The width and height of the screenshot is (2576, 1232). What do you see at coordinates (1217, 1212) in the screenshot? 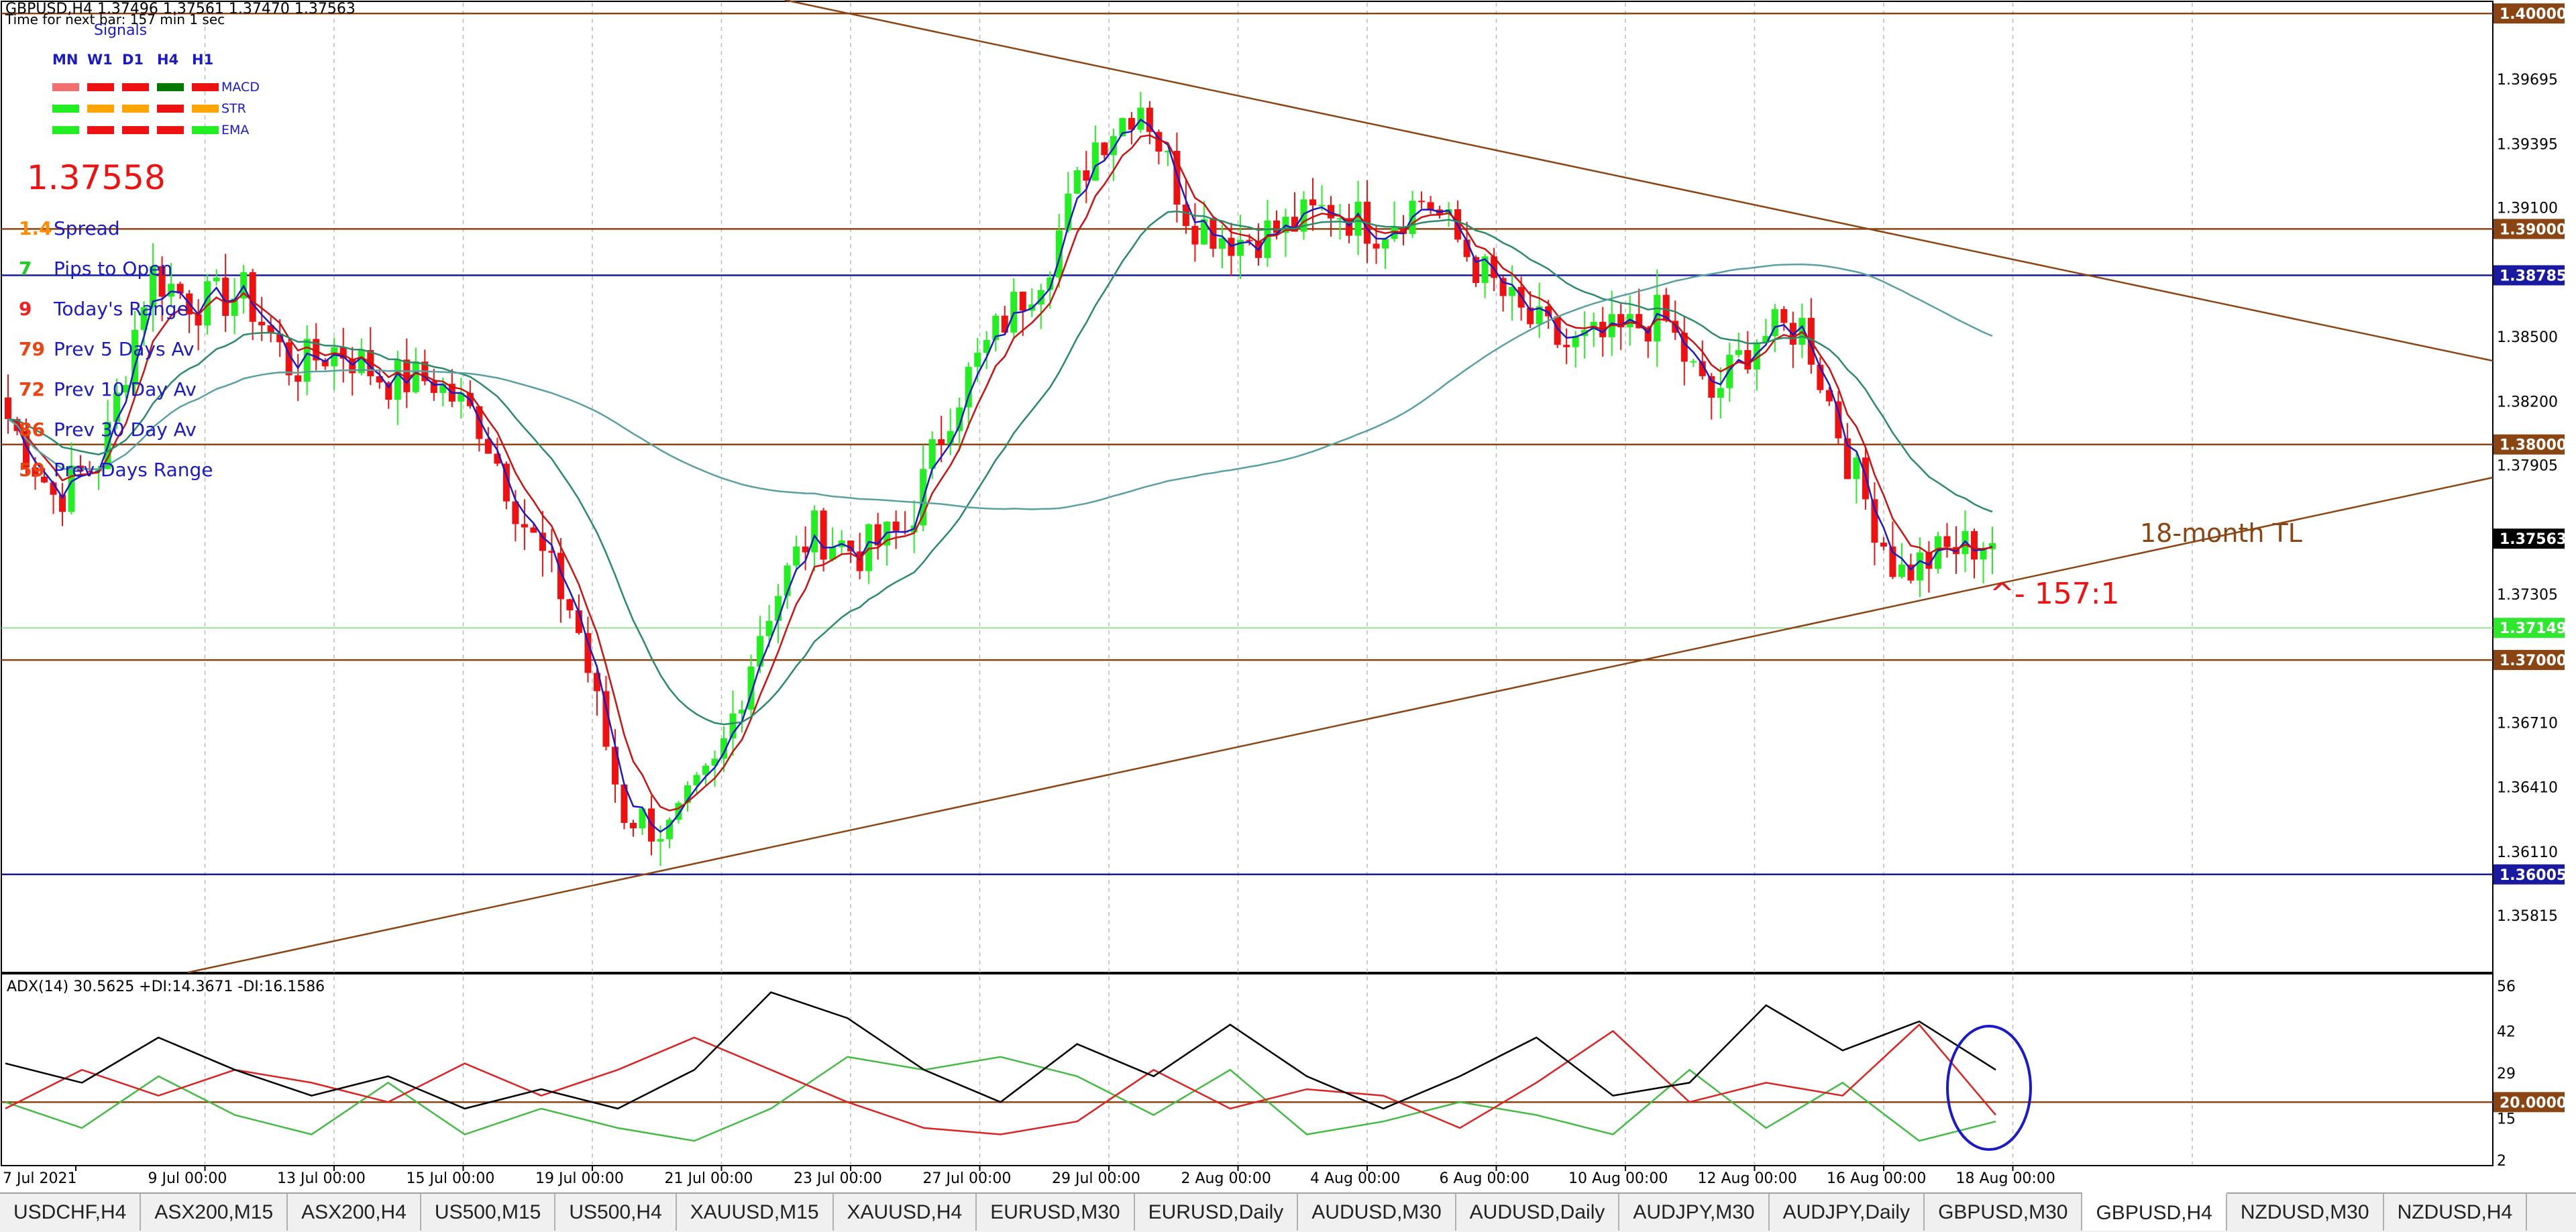
I see `chart-tab: EURUSD,Daily` at bounding box center [1217, 1212].